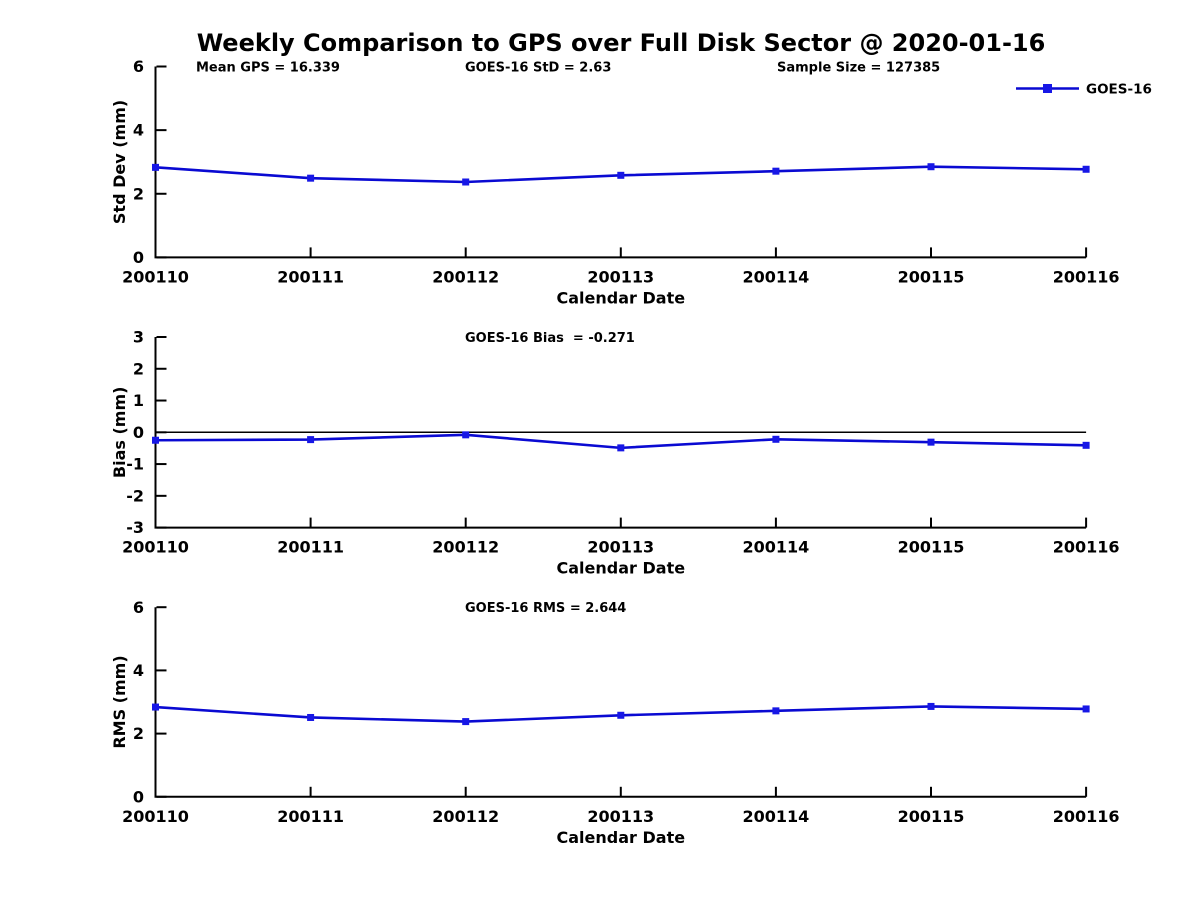  Describe the element at coordinates (119, 162) in the screenshot. I see `y-axis-label: Std Dev (mm)` at that location.